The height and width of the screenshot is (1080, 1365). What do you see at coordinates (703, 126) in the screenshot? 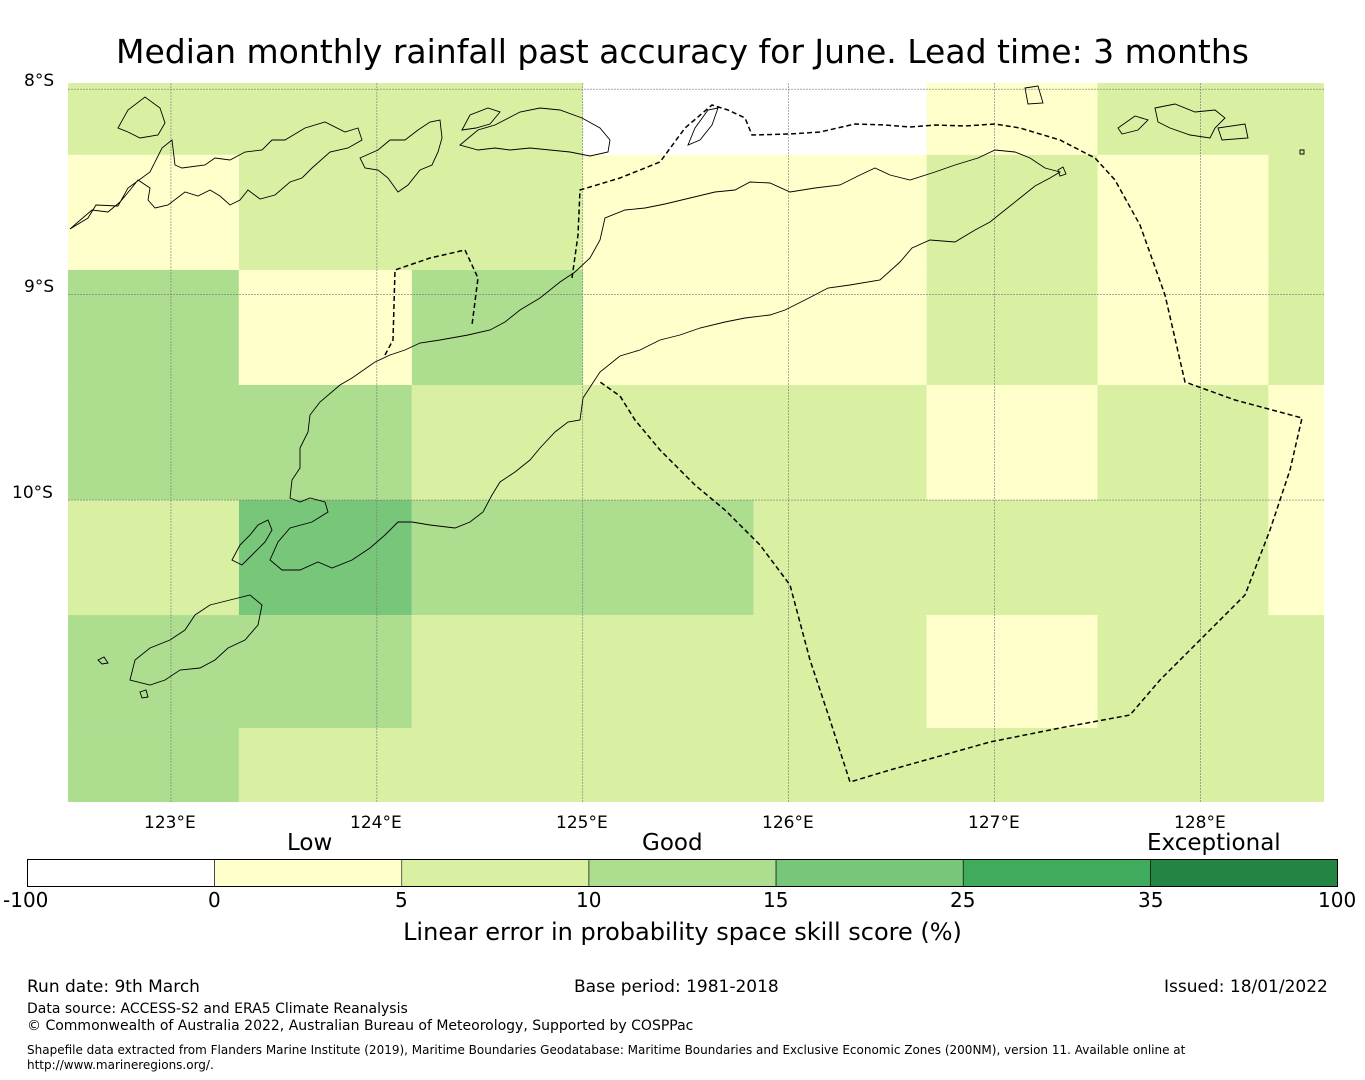
I see `wetar-island-coast` at bounding box center [703, 126].